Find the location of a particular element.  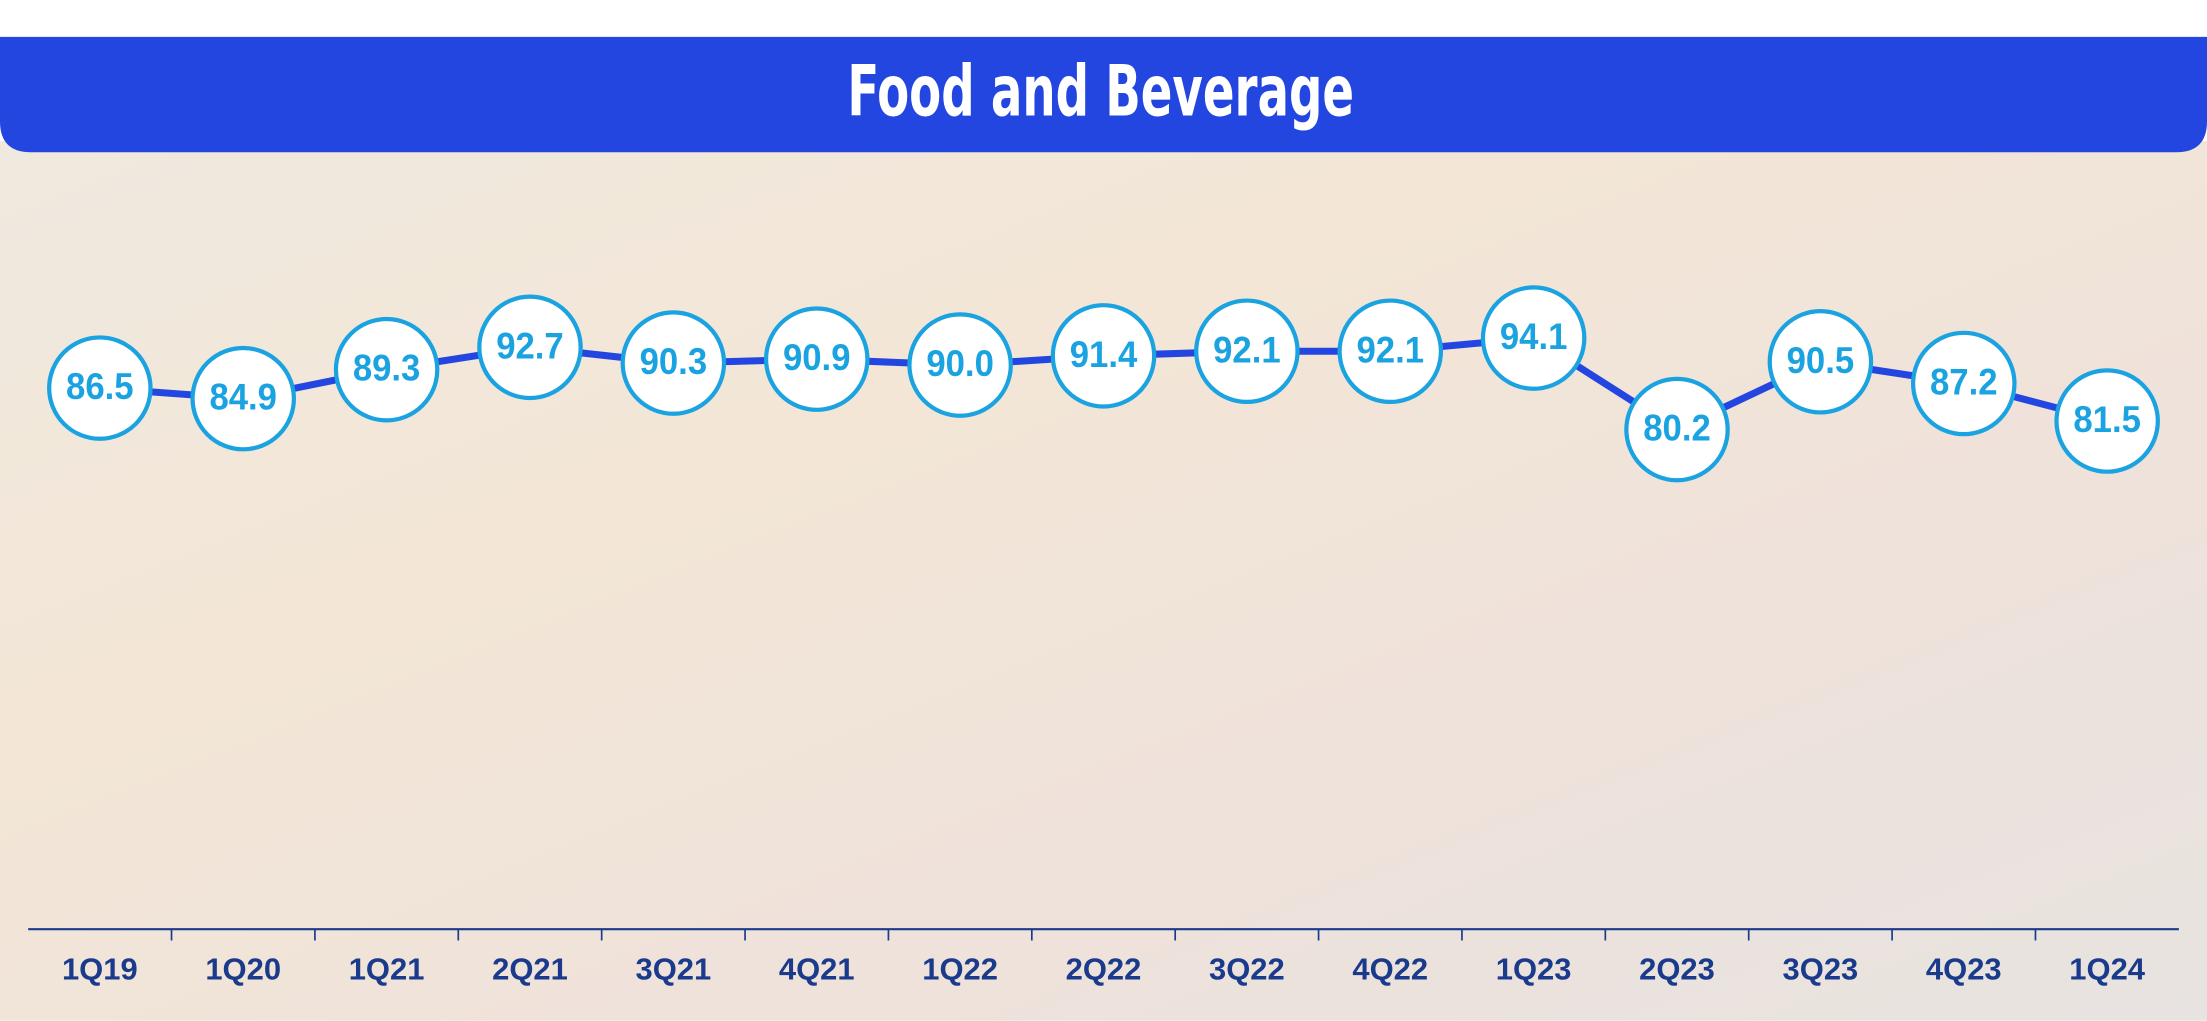

x-tick-label: 1Q21 is located at coordinates (387, 969).